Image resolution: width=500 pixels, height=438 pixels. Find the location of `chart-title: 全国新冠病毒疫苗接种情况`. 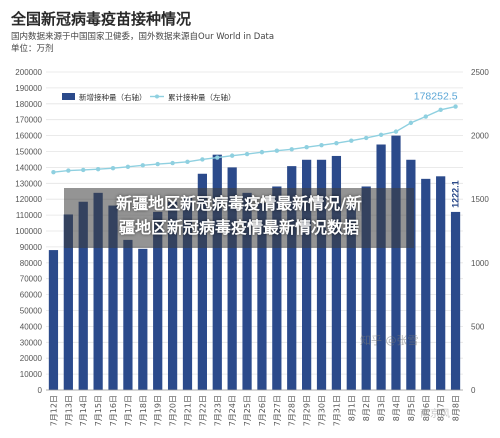

chart-title: 全国新冠病毒疫苗接种情况 is located at coordinates (101, 19).